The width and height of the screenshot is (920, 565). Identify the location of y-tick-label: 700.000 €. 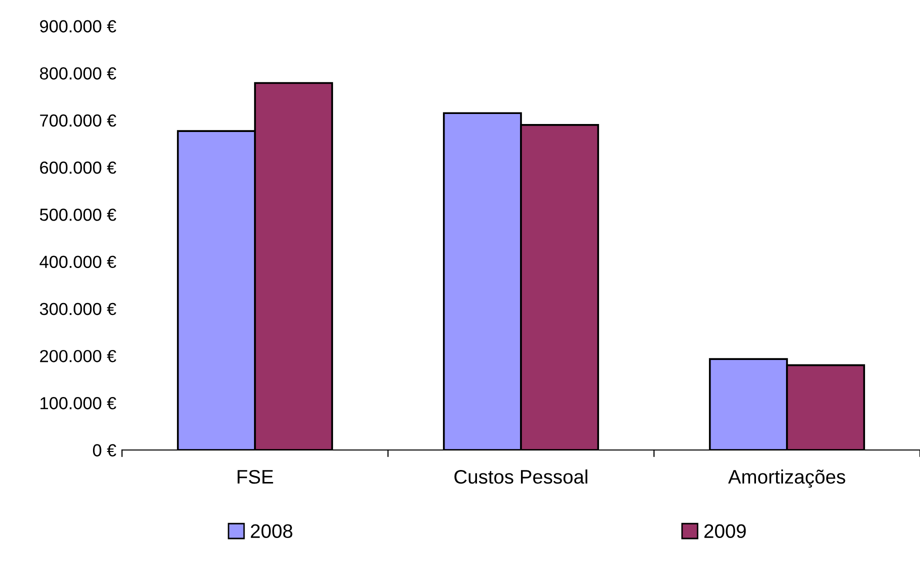
(78, 120).